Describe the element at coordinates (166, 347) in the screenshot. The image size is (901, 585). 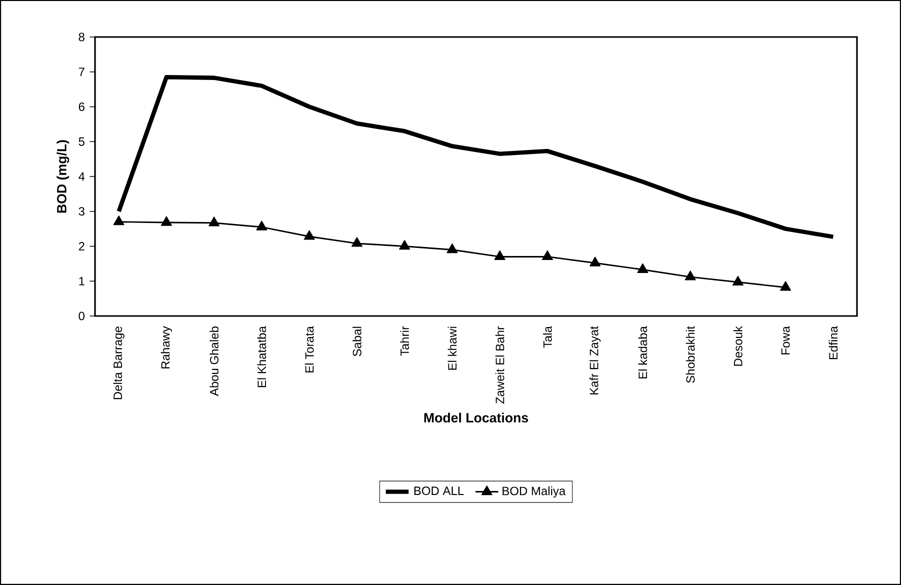
I see `x-tick-label: Rahawy` at that location.